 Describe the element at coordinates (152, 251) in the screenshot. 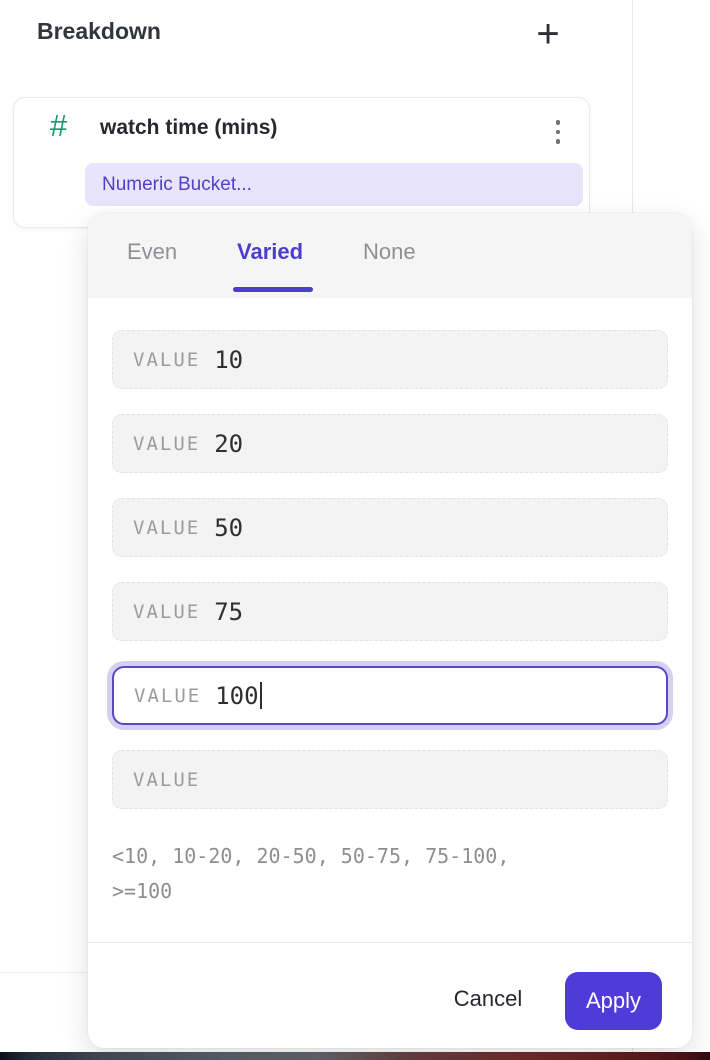

I see `tab-even: Even` at that location.